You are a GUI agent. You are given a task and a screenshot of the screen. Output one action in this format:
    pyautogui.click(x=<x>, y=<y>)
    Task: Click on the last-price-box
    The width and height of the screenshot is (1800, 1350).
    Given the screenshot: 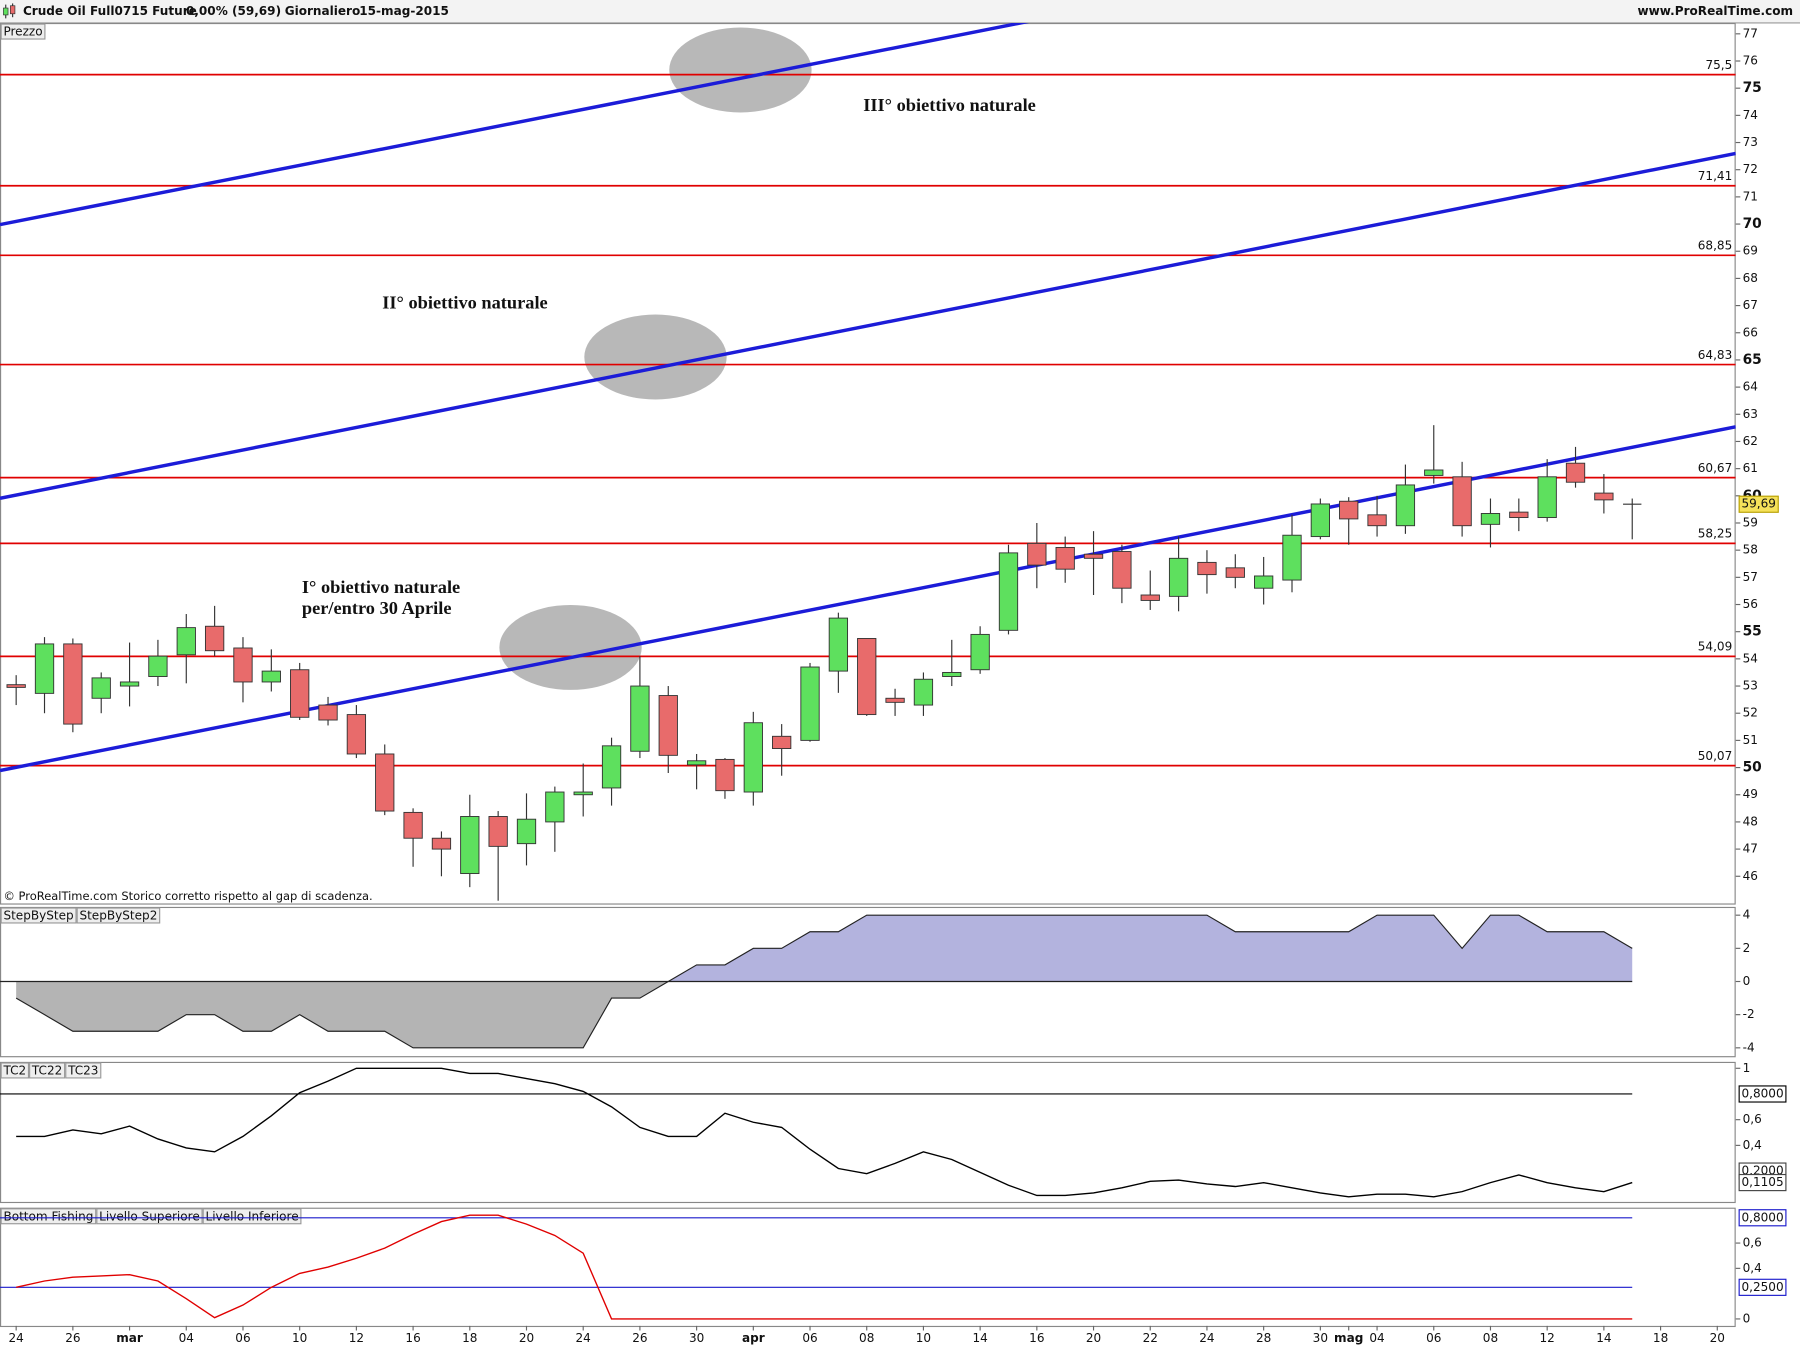 What is the action you would take?
    pyautogui.click(x=1758, y=504)
    